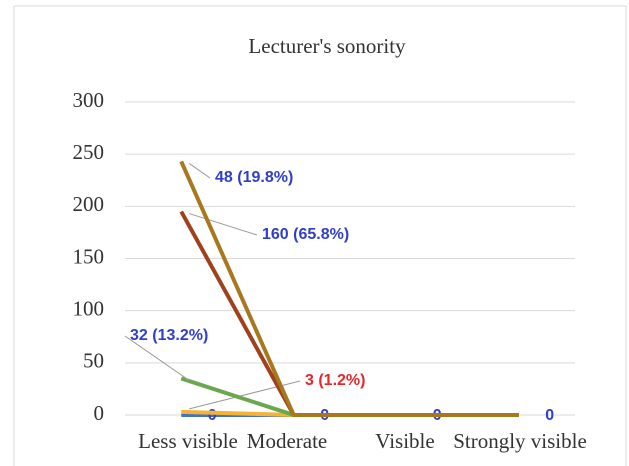  Describe the element at coordinates (188, 441) in the screenshot. I see `x-tick-label: Less visible` at that location.